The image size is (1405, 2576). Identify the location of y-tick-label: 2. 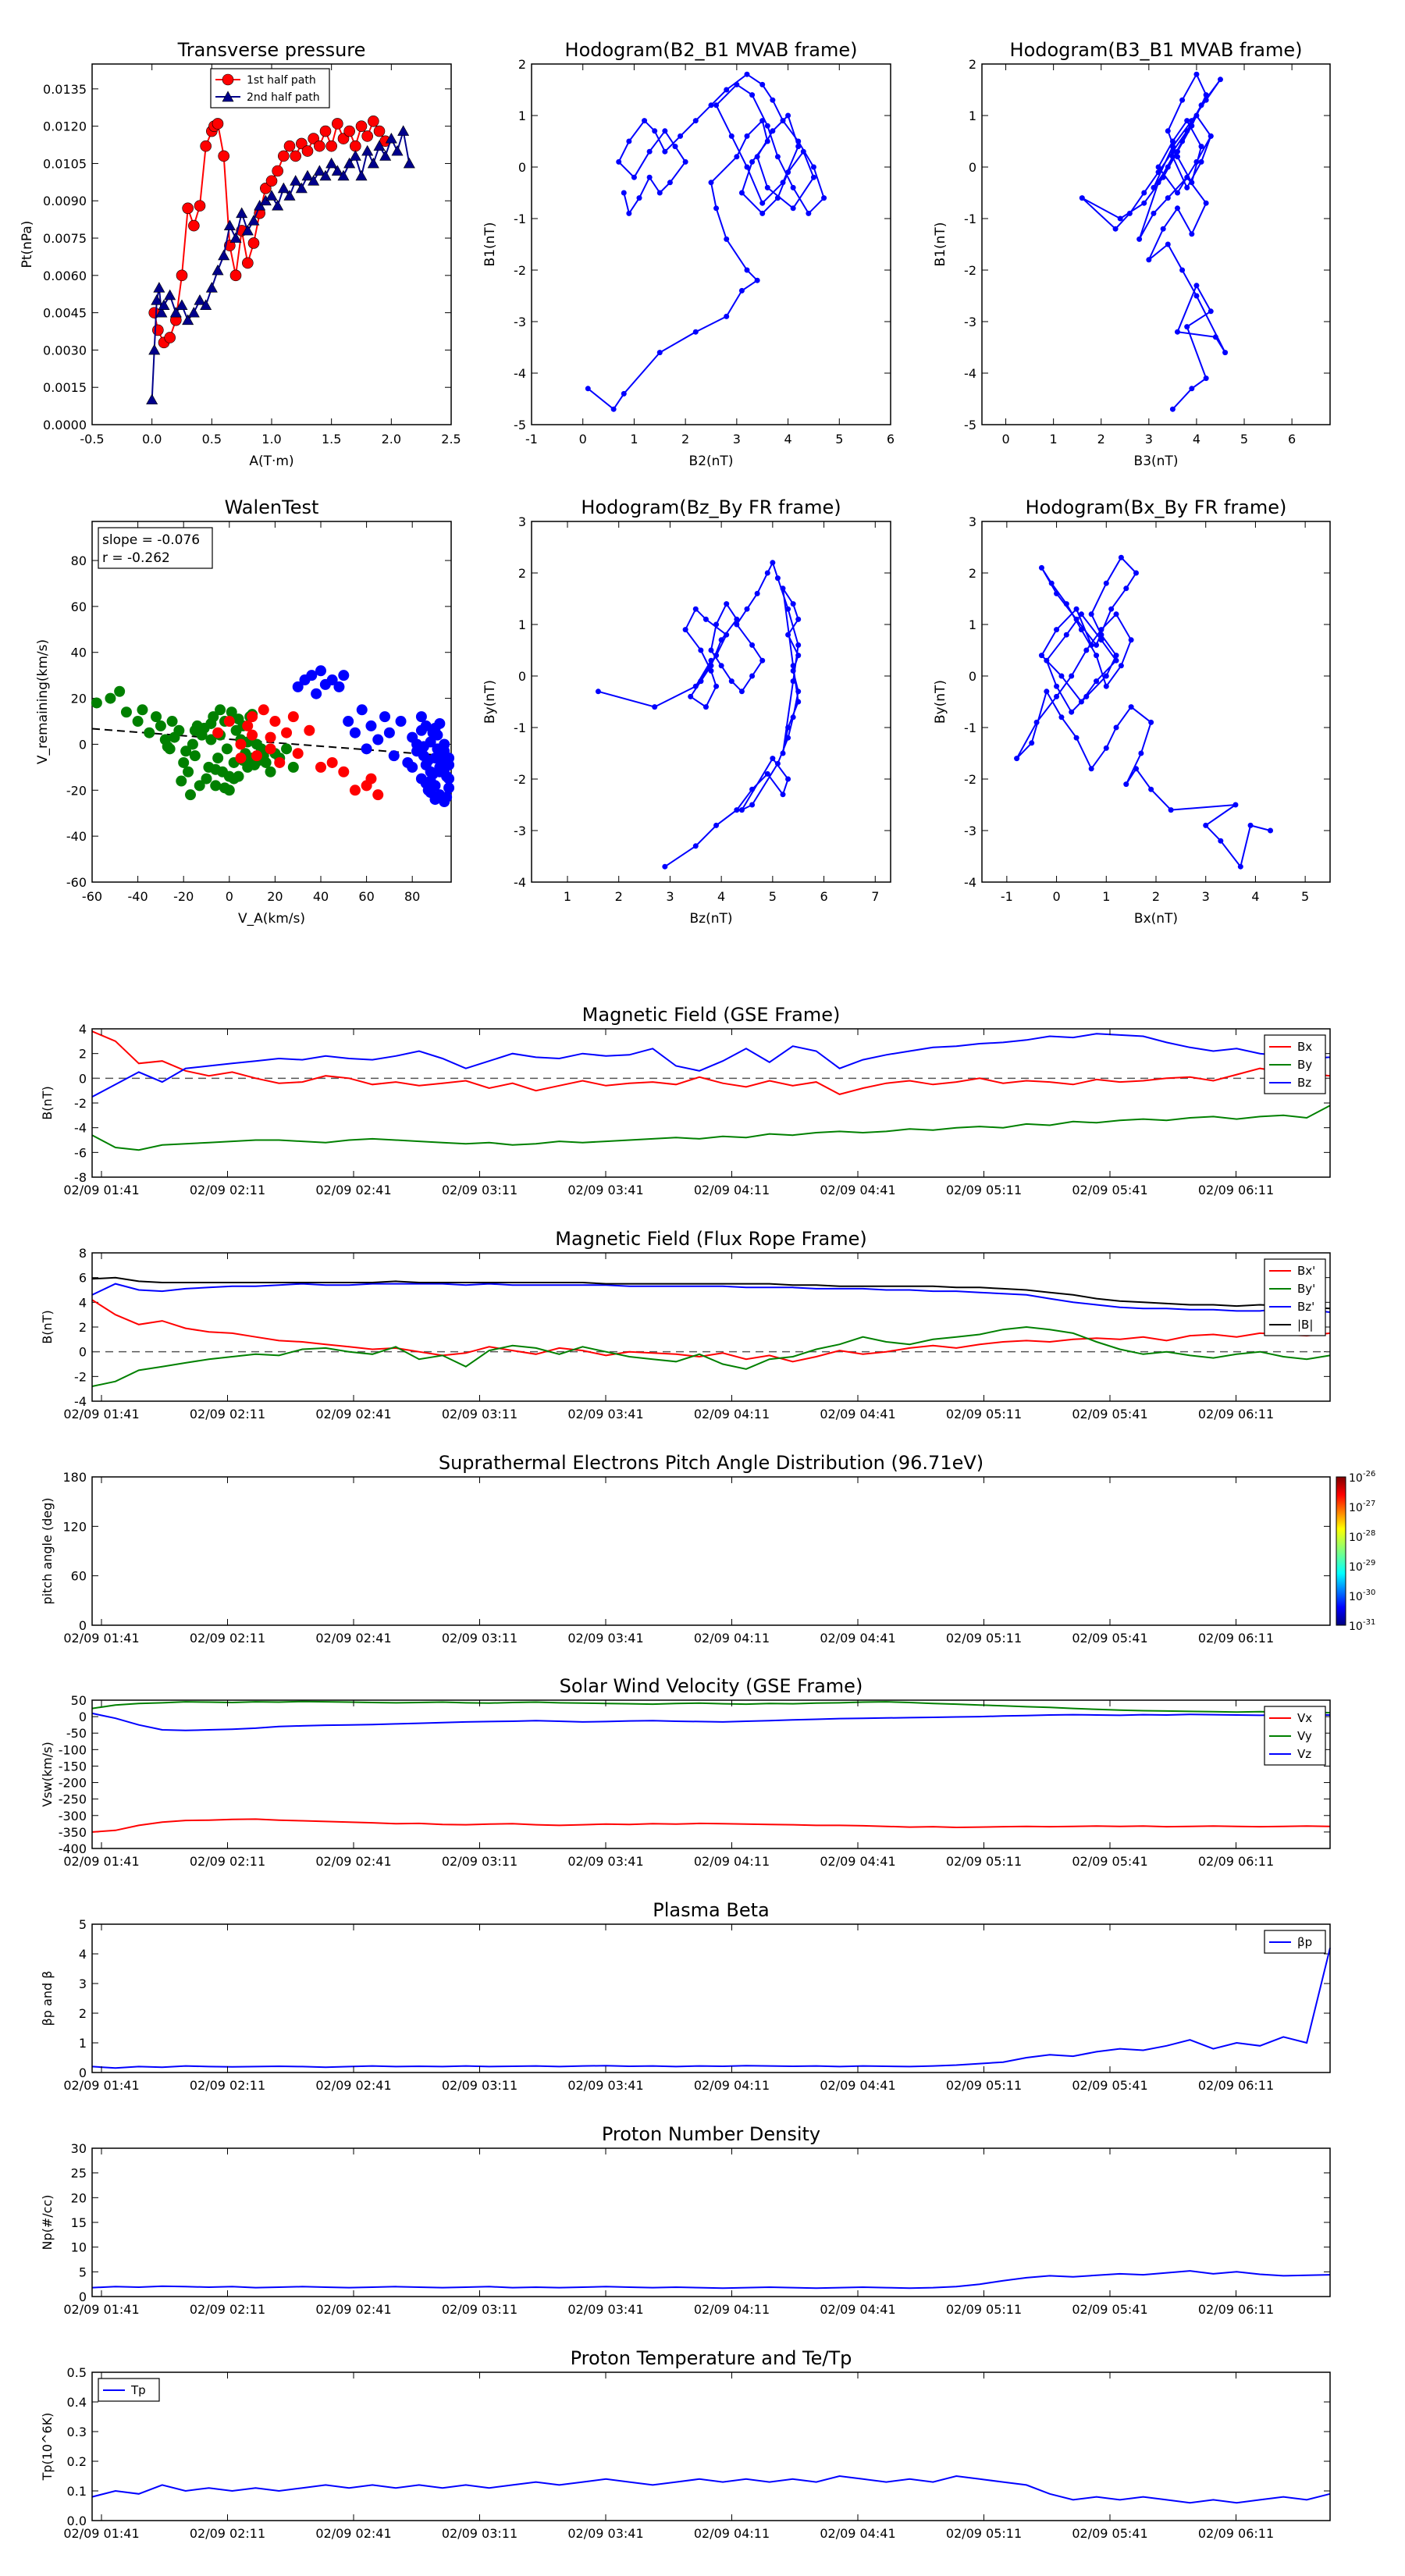
(83, 1054).